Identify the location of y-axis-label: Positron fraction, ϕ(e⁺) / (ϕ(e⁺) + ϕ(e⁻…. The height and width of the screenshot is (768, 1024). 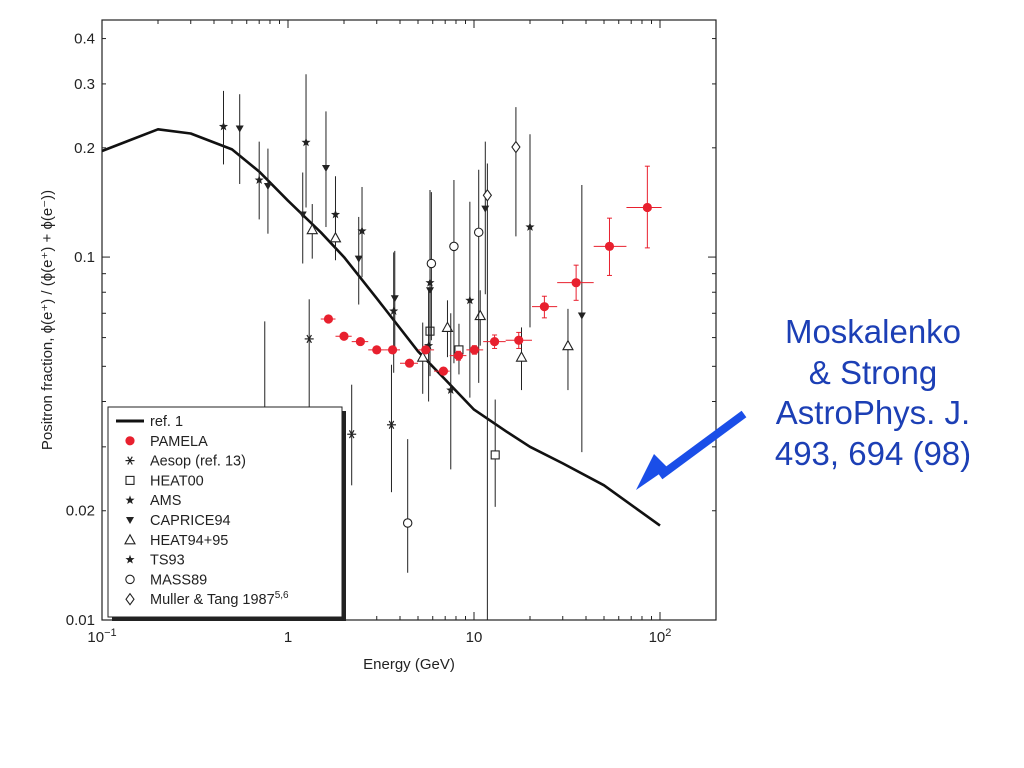
(47, 320).